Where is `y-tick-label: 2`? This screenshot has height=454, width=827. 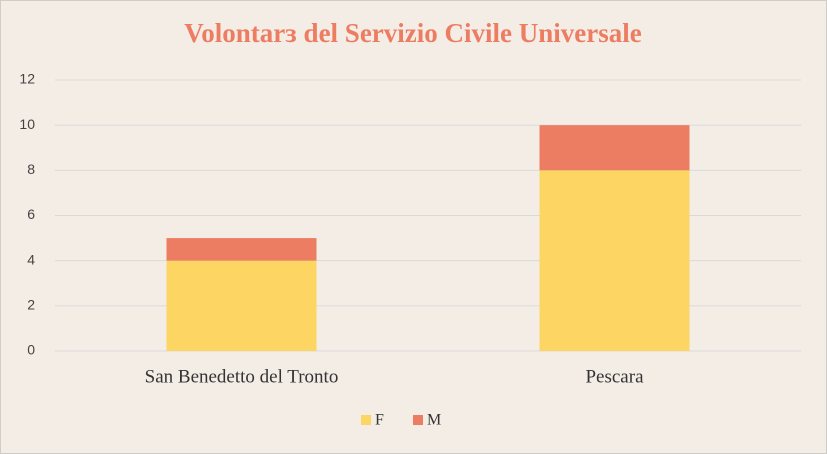
y-tick-label: 2 is located at coordinates (31, 305).